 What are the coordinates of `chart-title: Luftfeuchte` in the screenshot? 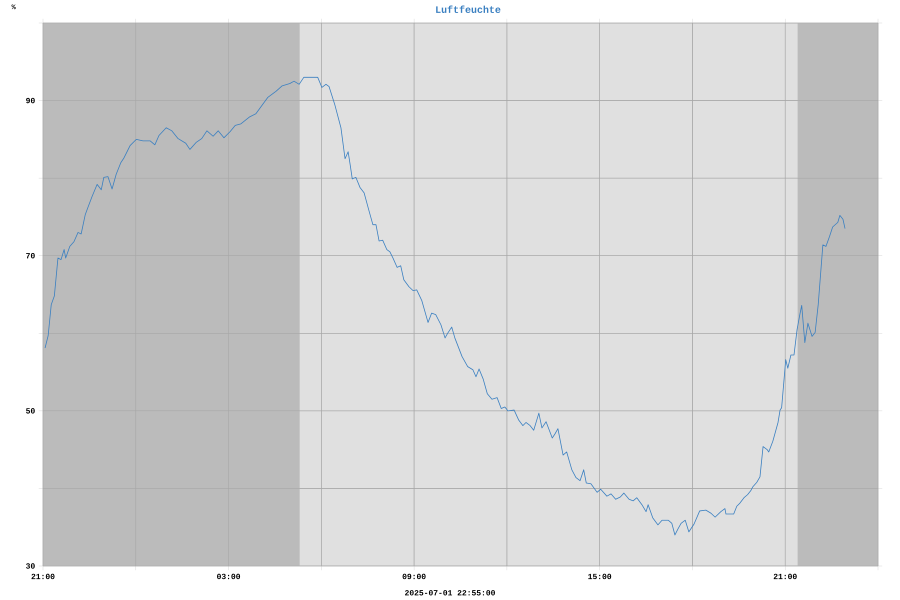 It's located at (468, 9).